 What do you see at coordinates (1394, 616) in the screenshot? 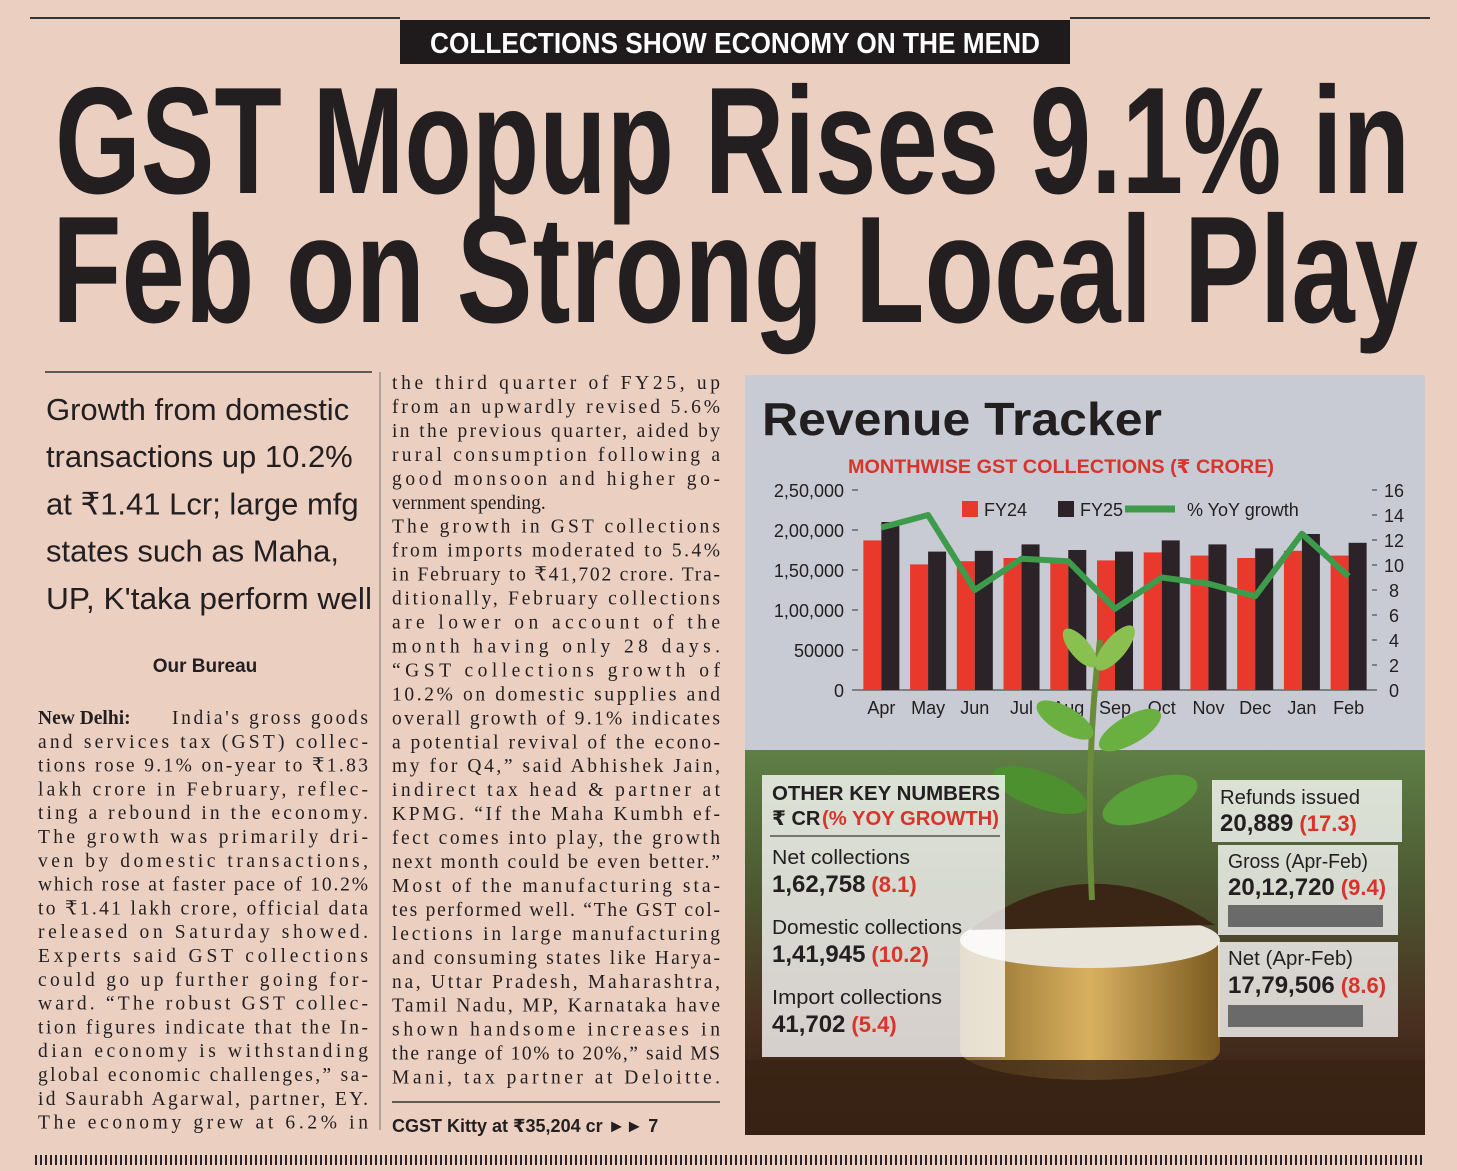
I see `y2-tick-label: 6` at bounding box center [1394, 616].